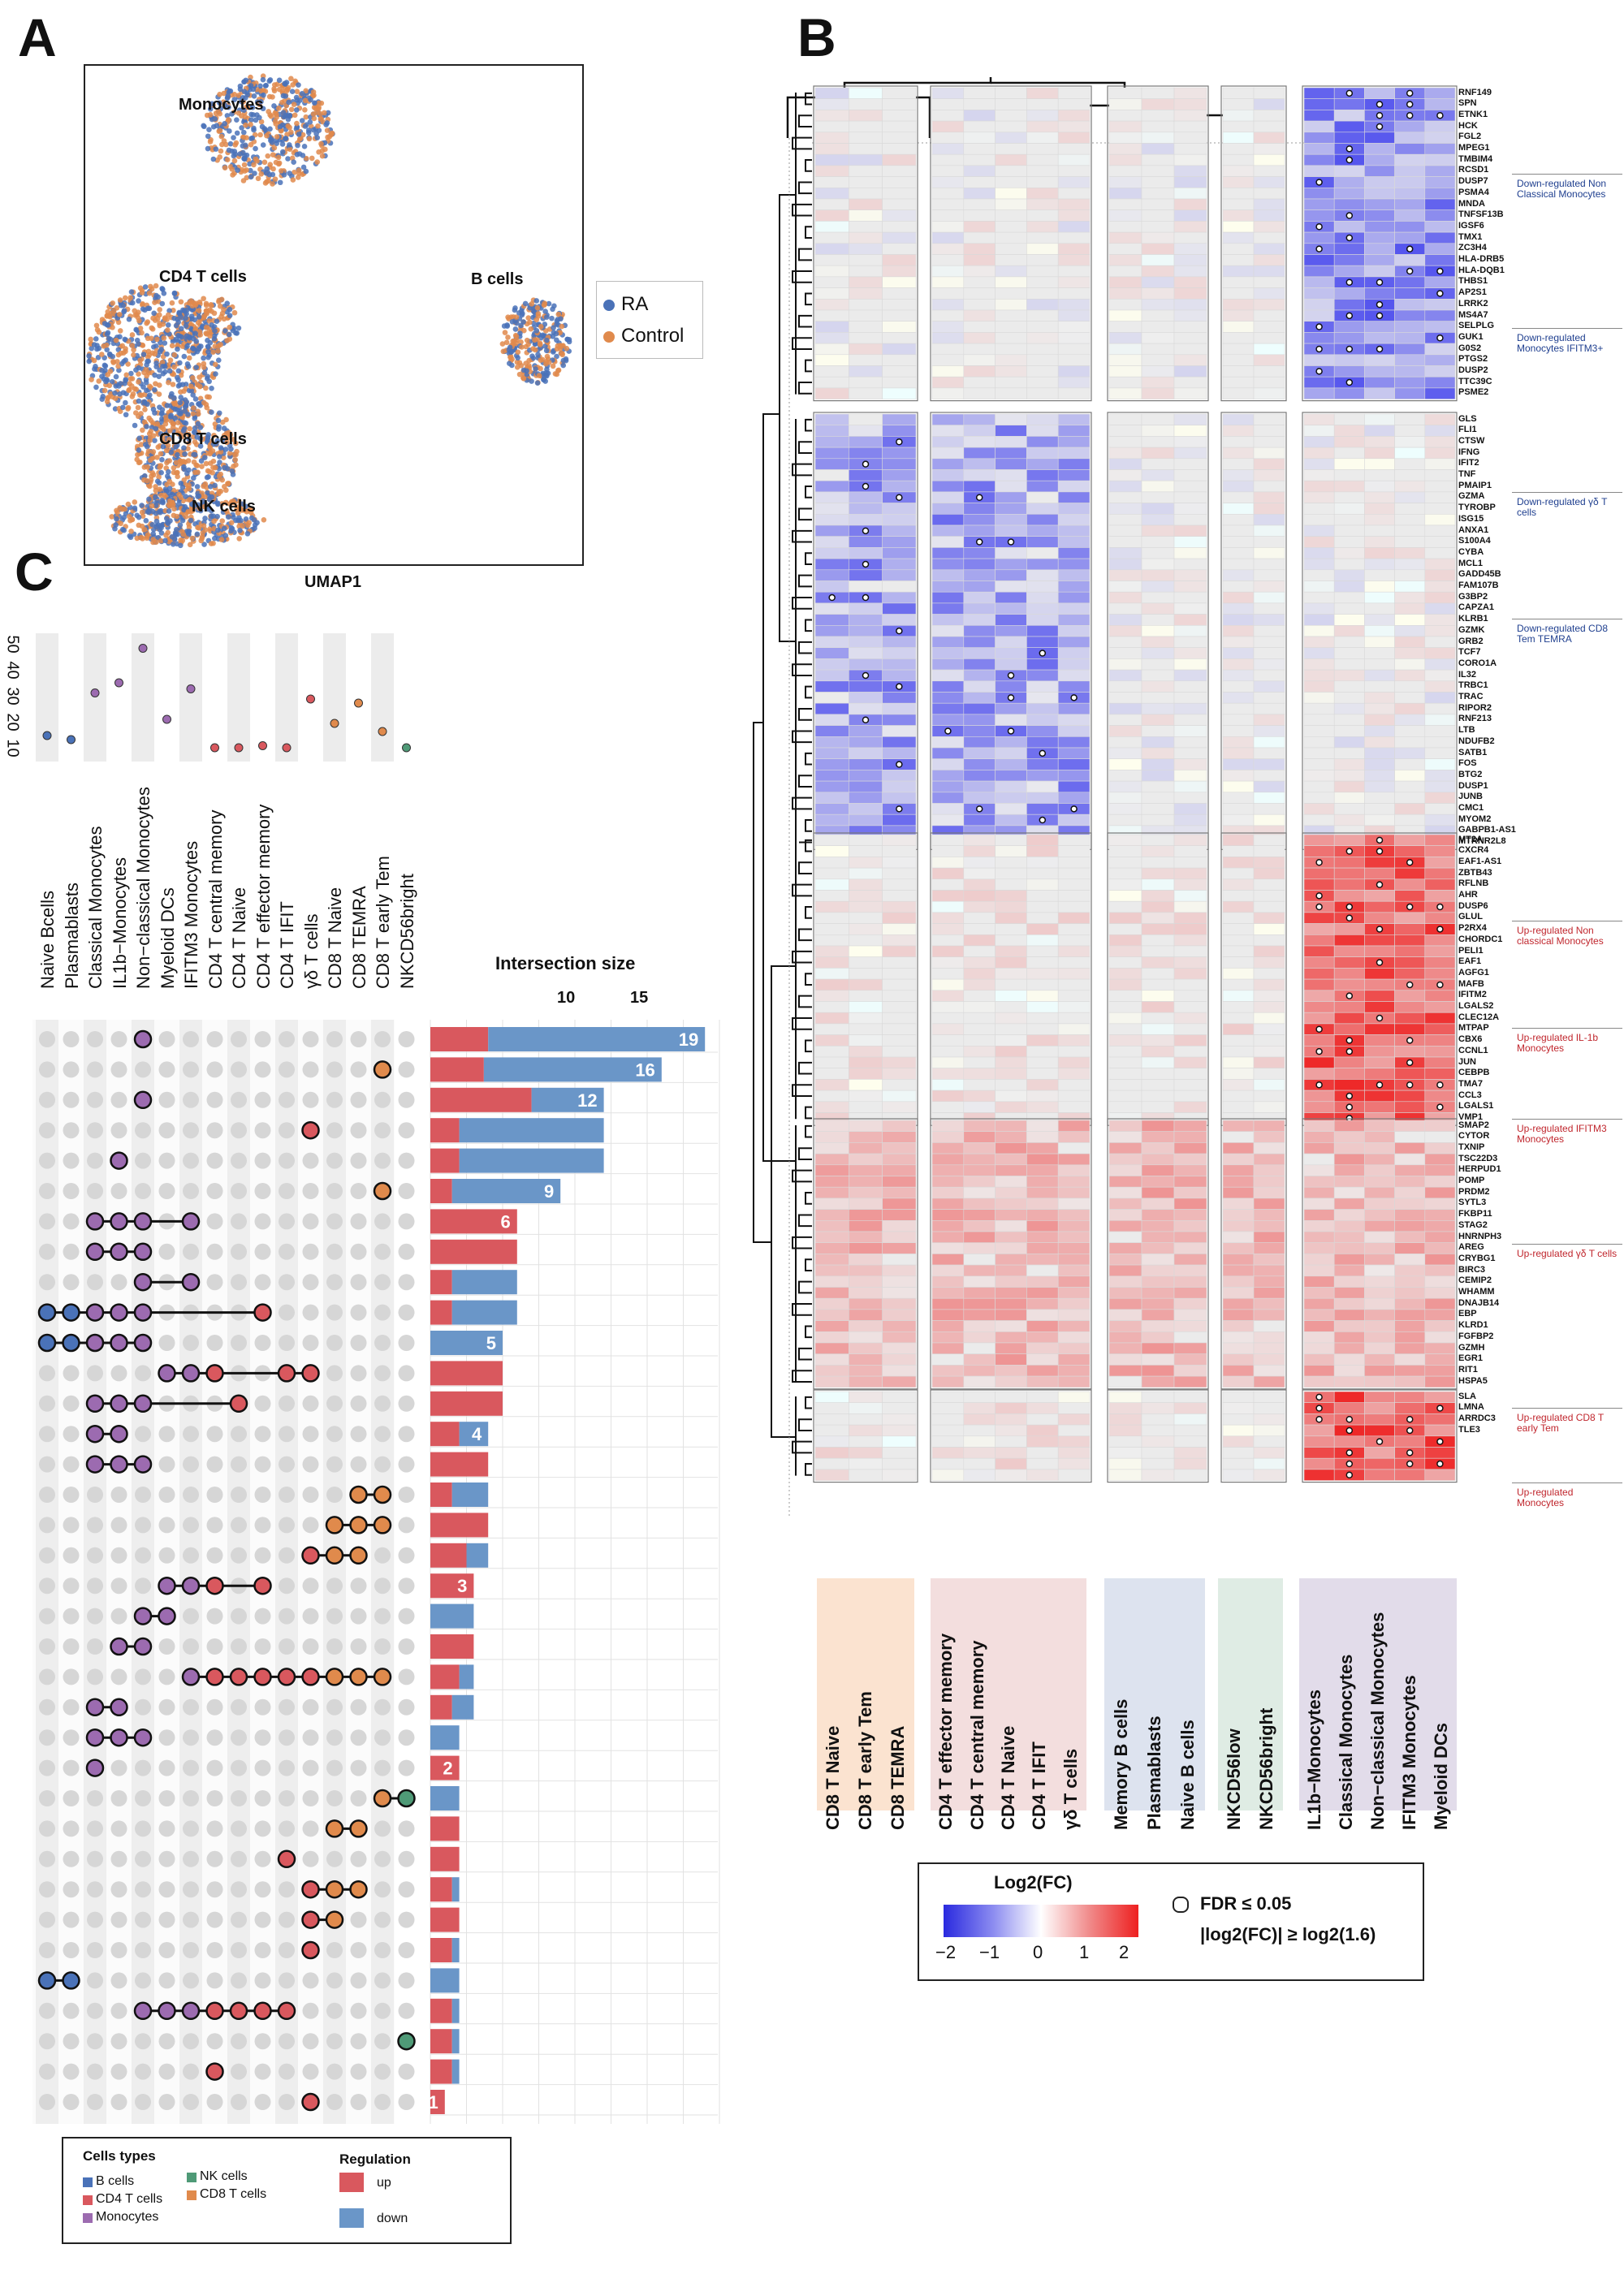 This screenshot has width=1624, height=2296. I want to click on gene-label: IGSF6, so click(1471, 226).